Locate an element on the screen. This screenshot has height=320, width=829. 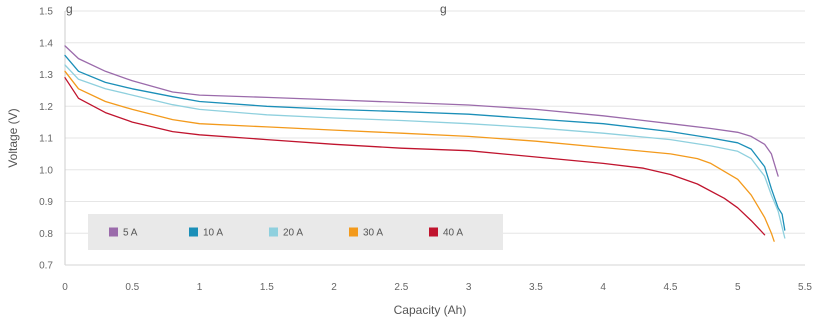
x-axis-label: Capacity (Ah) is located at coordinates (430, 310).